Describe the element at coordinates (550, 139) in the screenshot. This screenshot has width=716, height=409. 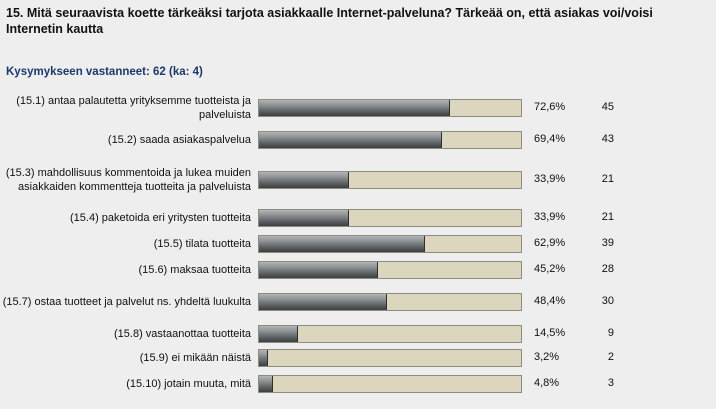
I see `bar-percent-label: 69,4%` at that location.